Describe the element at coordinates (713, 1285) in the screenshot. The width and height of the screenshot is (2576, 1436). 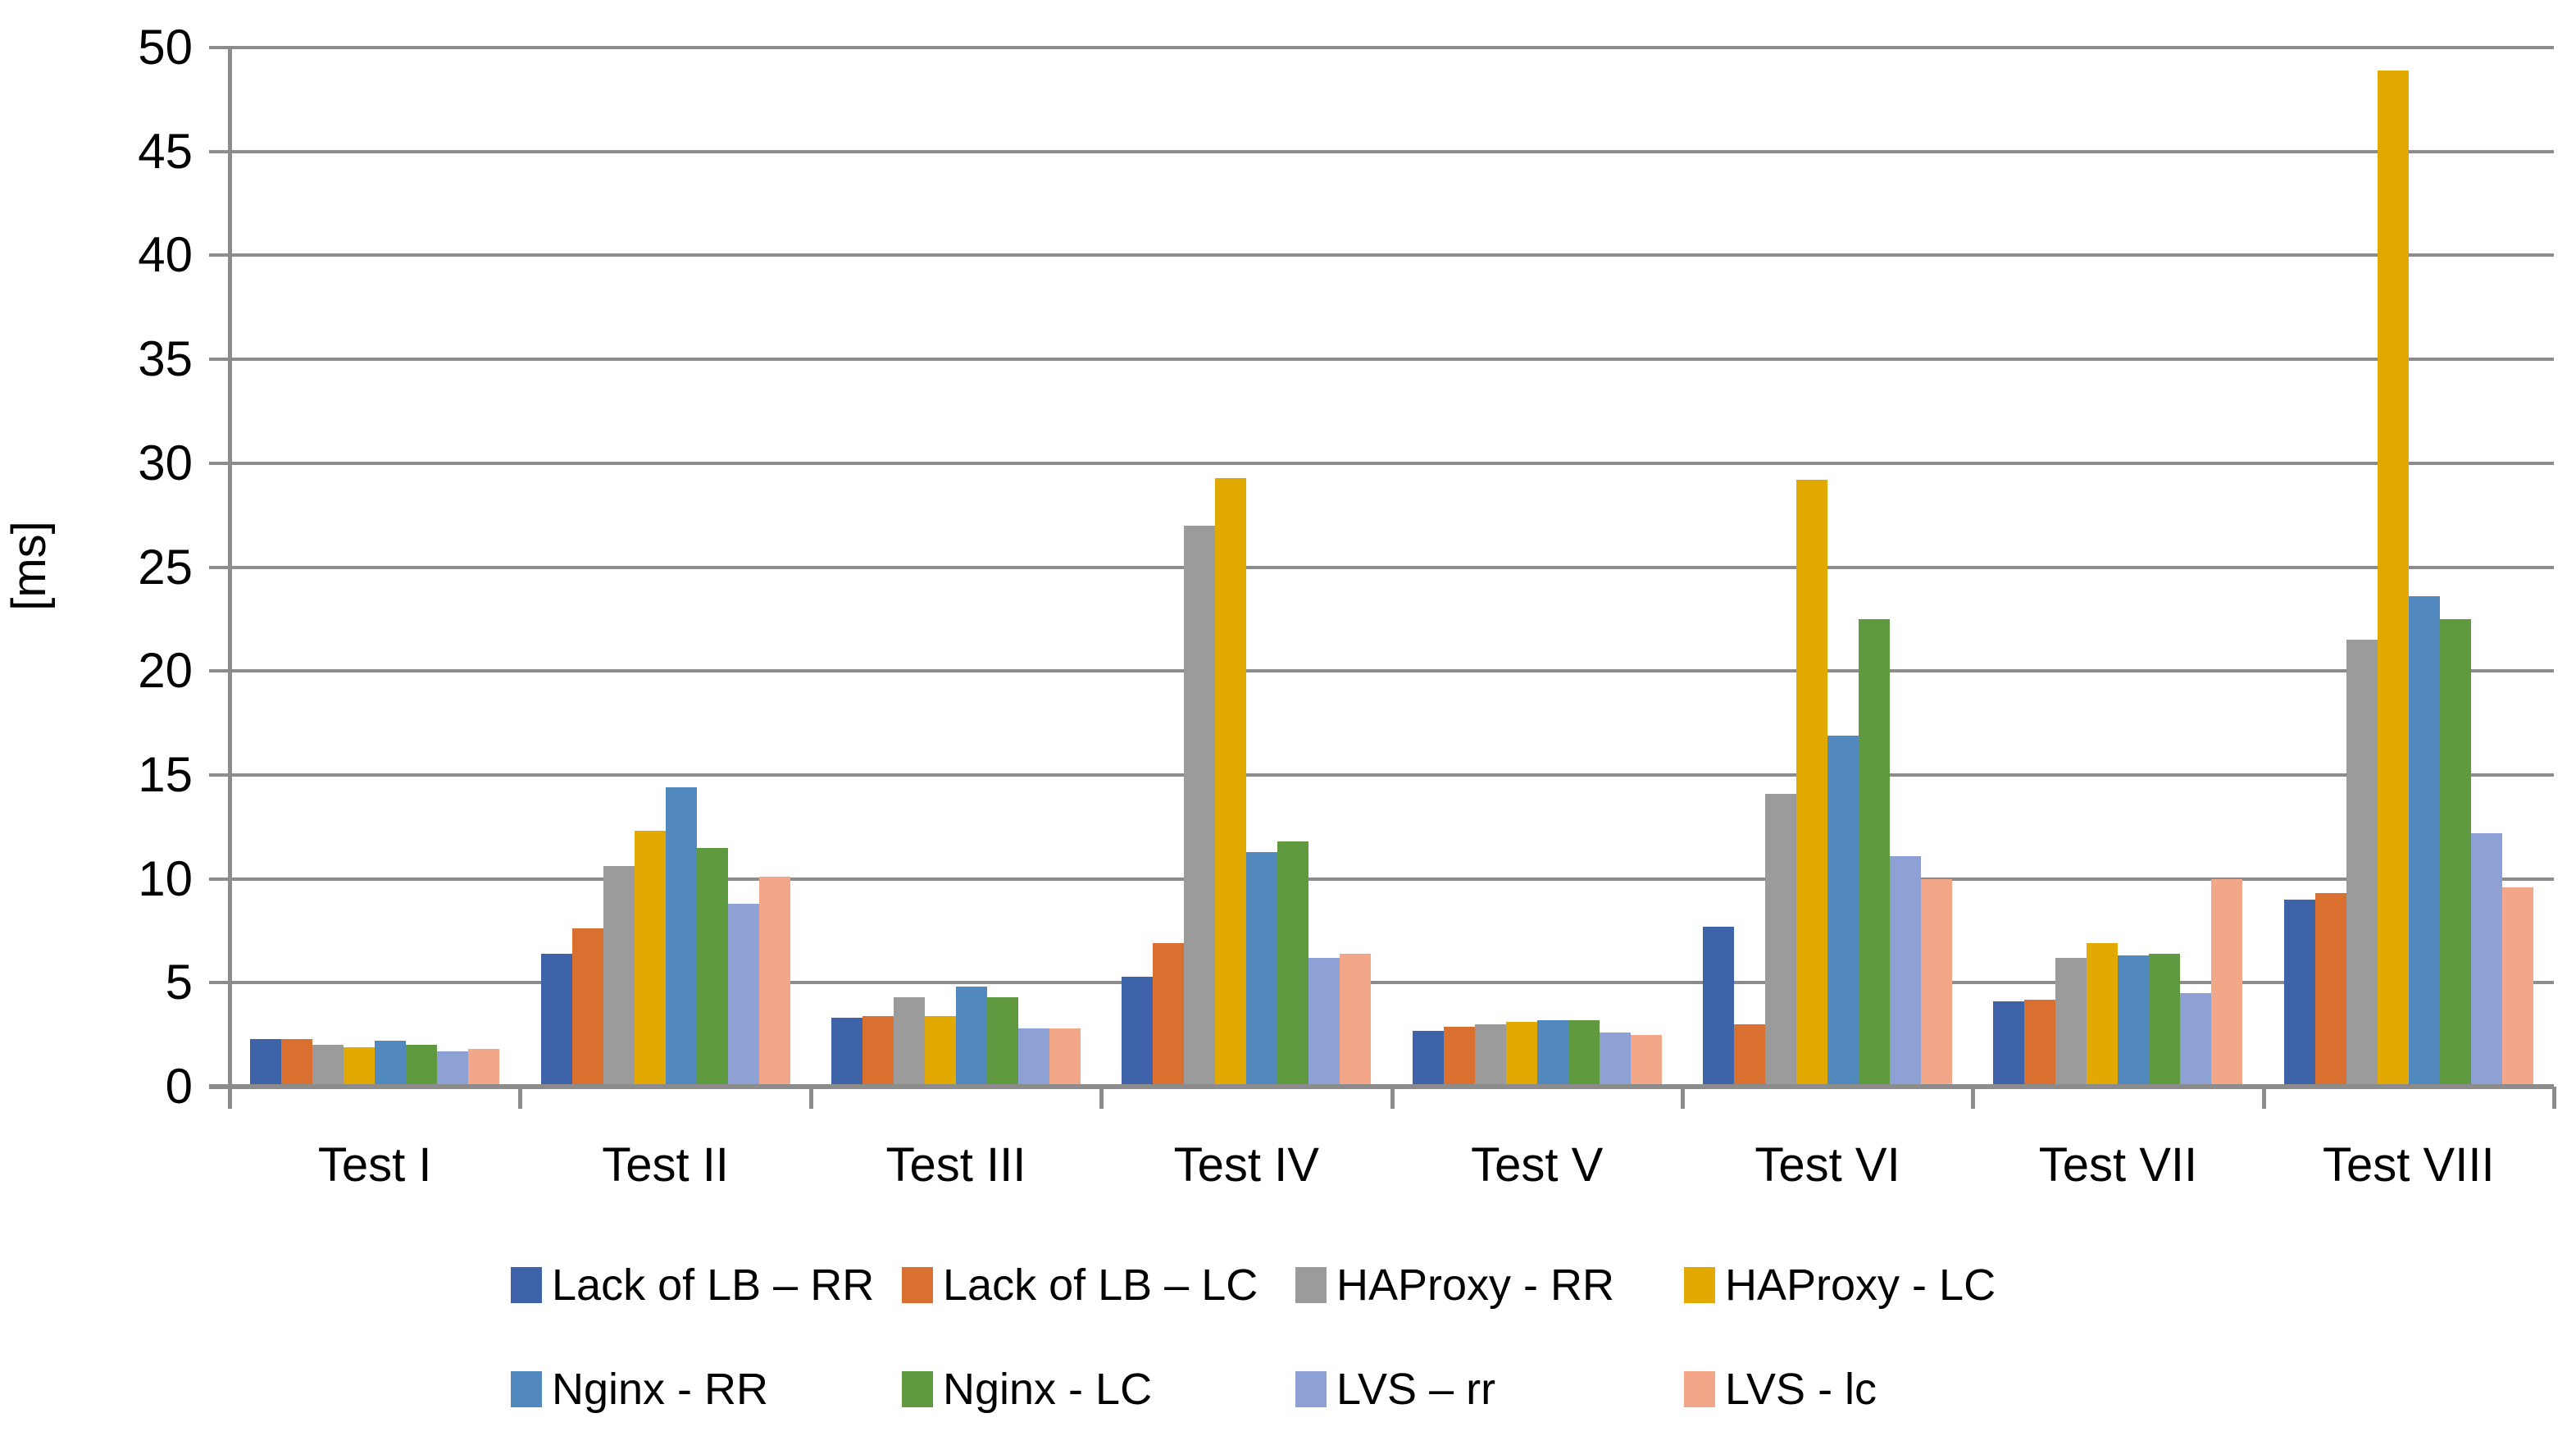
I see `legend-label: Lack of LB – RR` at that location.